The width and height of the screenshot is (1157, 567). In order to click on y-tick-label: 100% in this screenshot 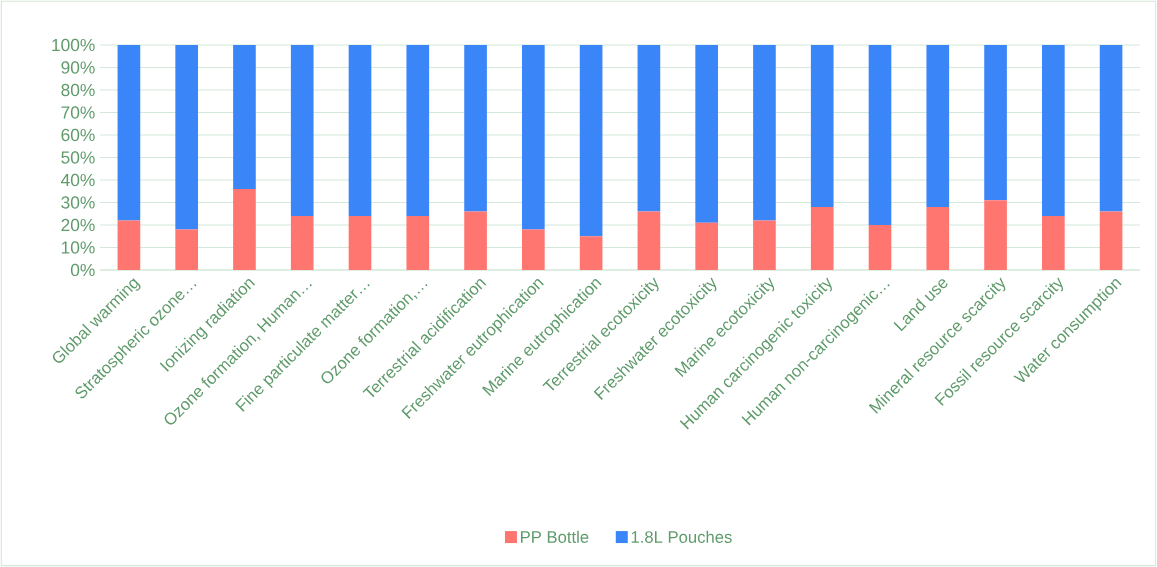, I will do `click(73, 45)`.